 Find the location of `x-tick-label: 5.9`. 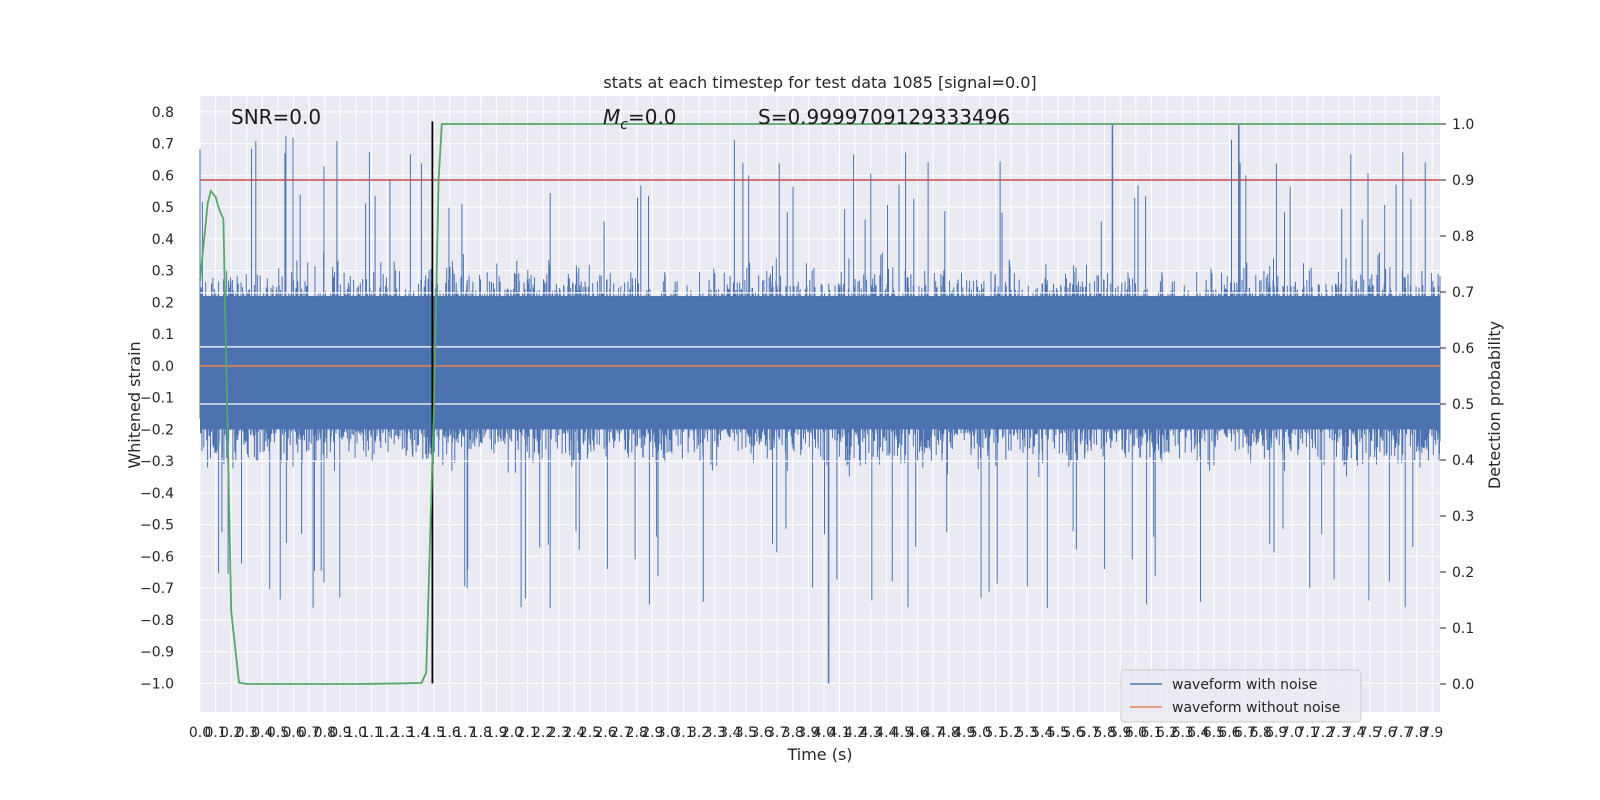

x-tick-label: 5.9 is located at coordinates (1120, 733).